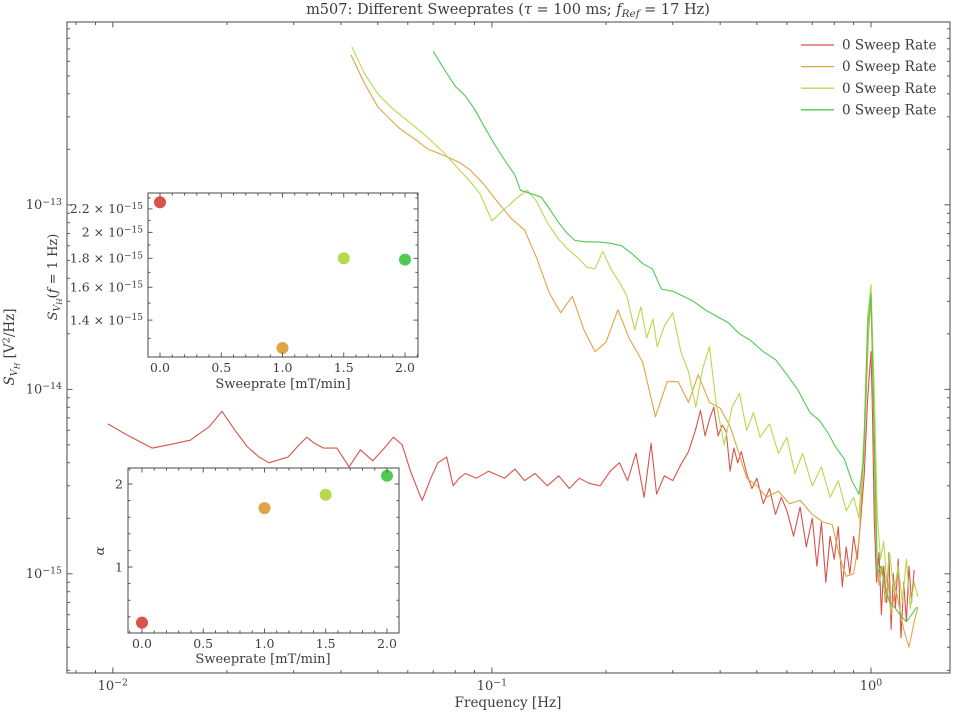  Describe the element at coordinates (55, 277) in the screenshot. I see `inset-svh-ylabel: SVH(f = 1 Hz)` at that location.